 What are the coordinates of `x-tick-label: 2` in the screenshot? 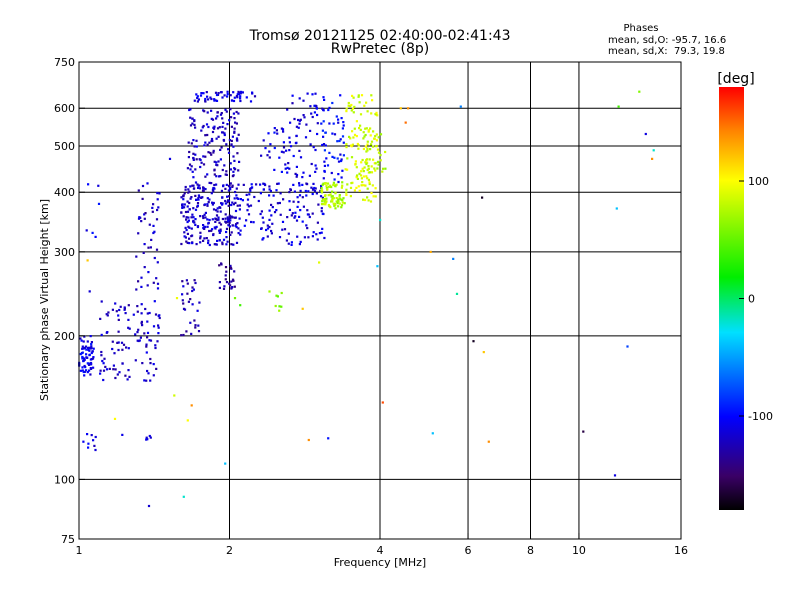 It's located at (229, 550).